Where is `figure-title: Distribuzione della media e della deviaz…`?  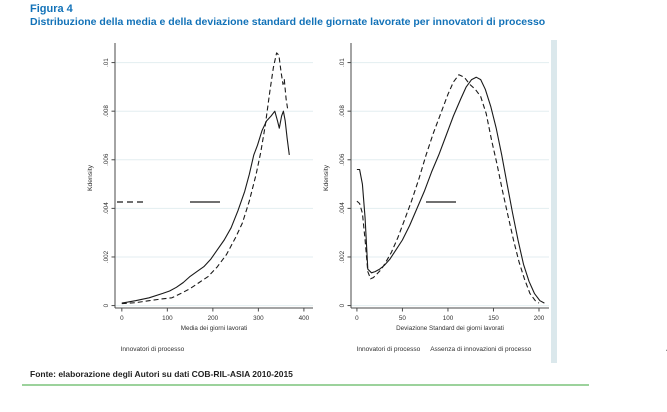
figure-title: Distribuzione della media e della deviaz… is located at coordinates (288, 22).